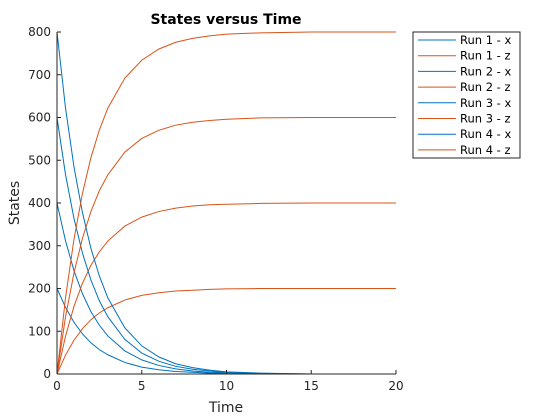 The width and height of the screenshot is (560, 420). Describe the element at coordinates (39, 289) in the screenshot. I see `y-tick-label: 200` at that location.